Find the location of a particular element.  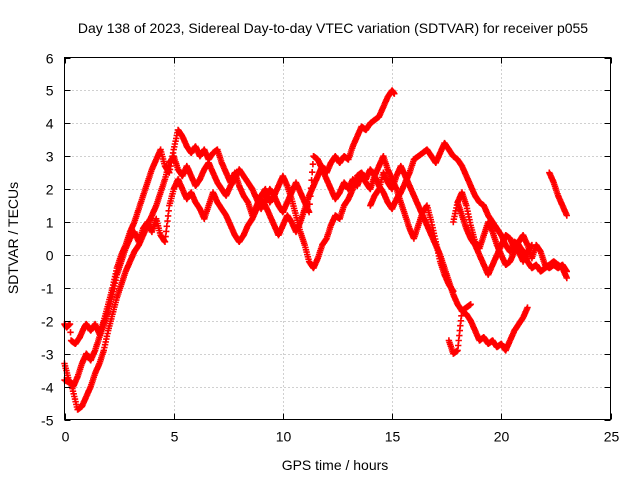

y-tick-label: 2 is located at coordinates (50, 190).